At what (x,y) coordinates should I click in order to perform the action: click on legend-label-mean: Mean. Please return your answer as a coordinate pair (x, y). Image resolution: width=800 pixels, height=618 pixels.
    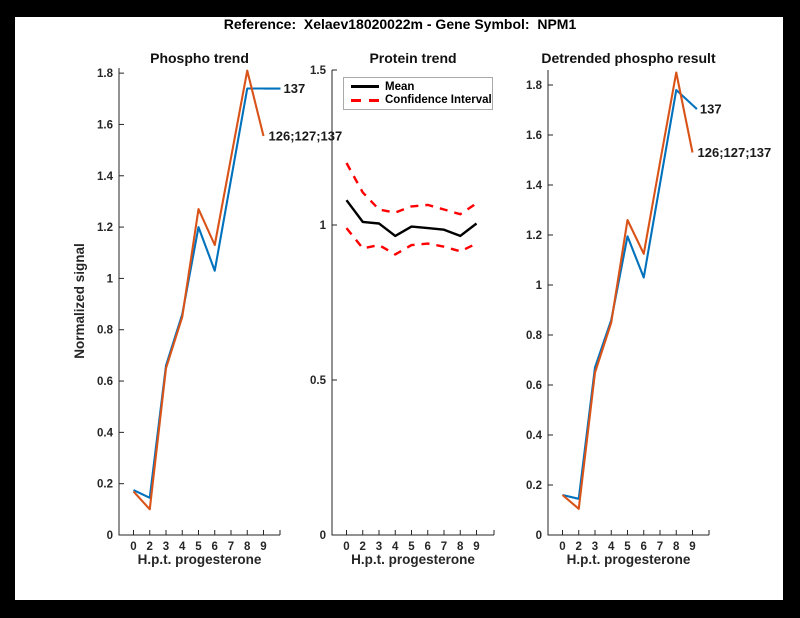
    Looking at the image, I should click on (400, 86).